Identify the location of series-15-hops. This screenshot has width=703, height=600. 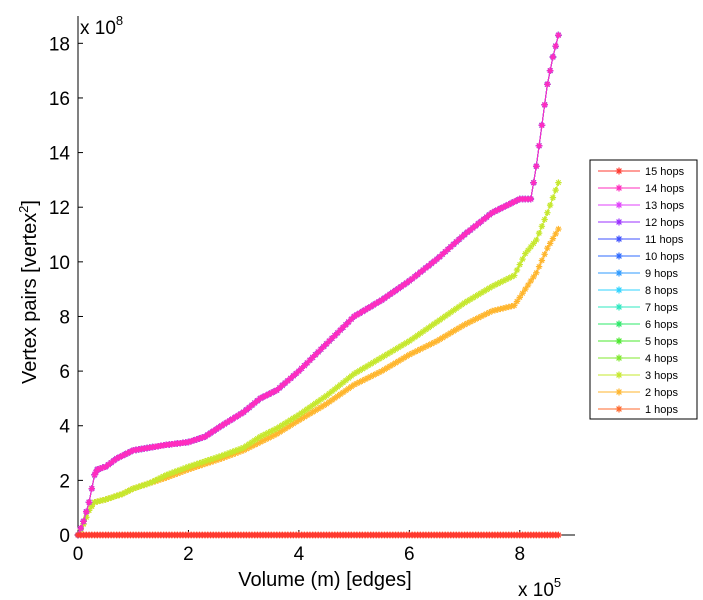
(318, 535).